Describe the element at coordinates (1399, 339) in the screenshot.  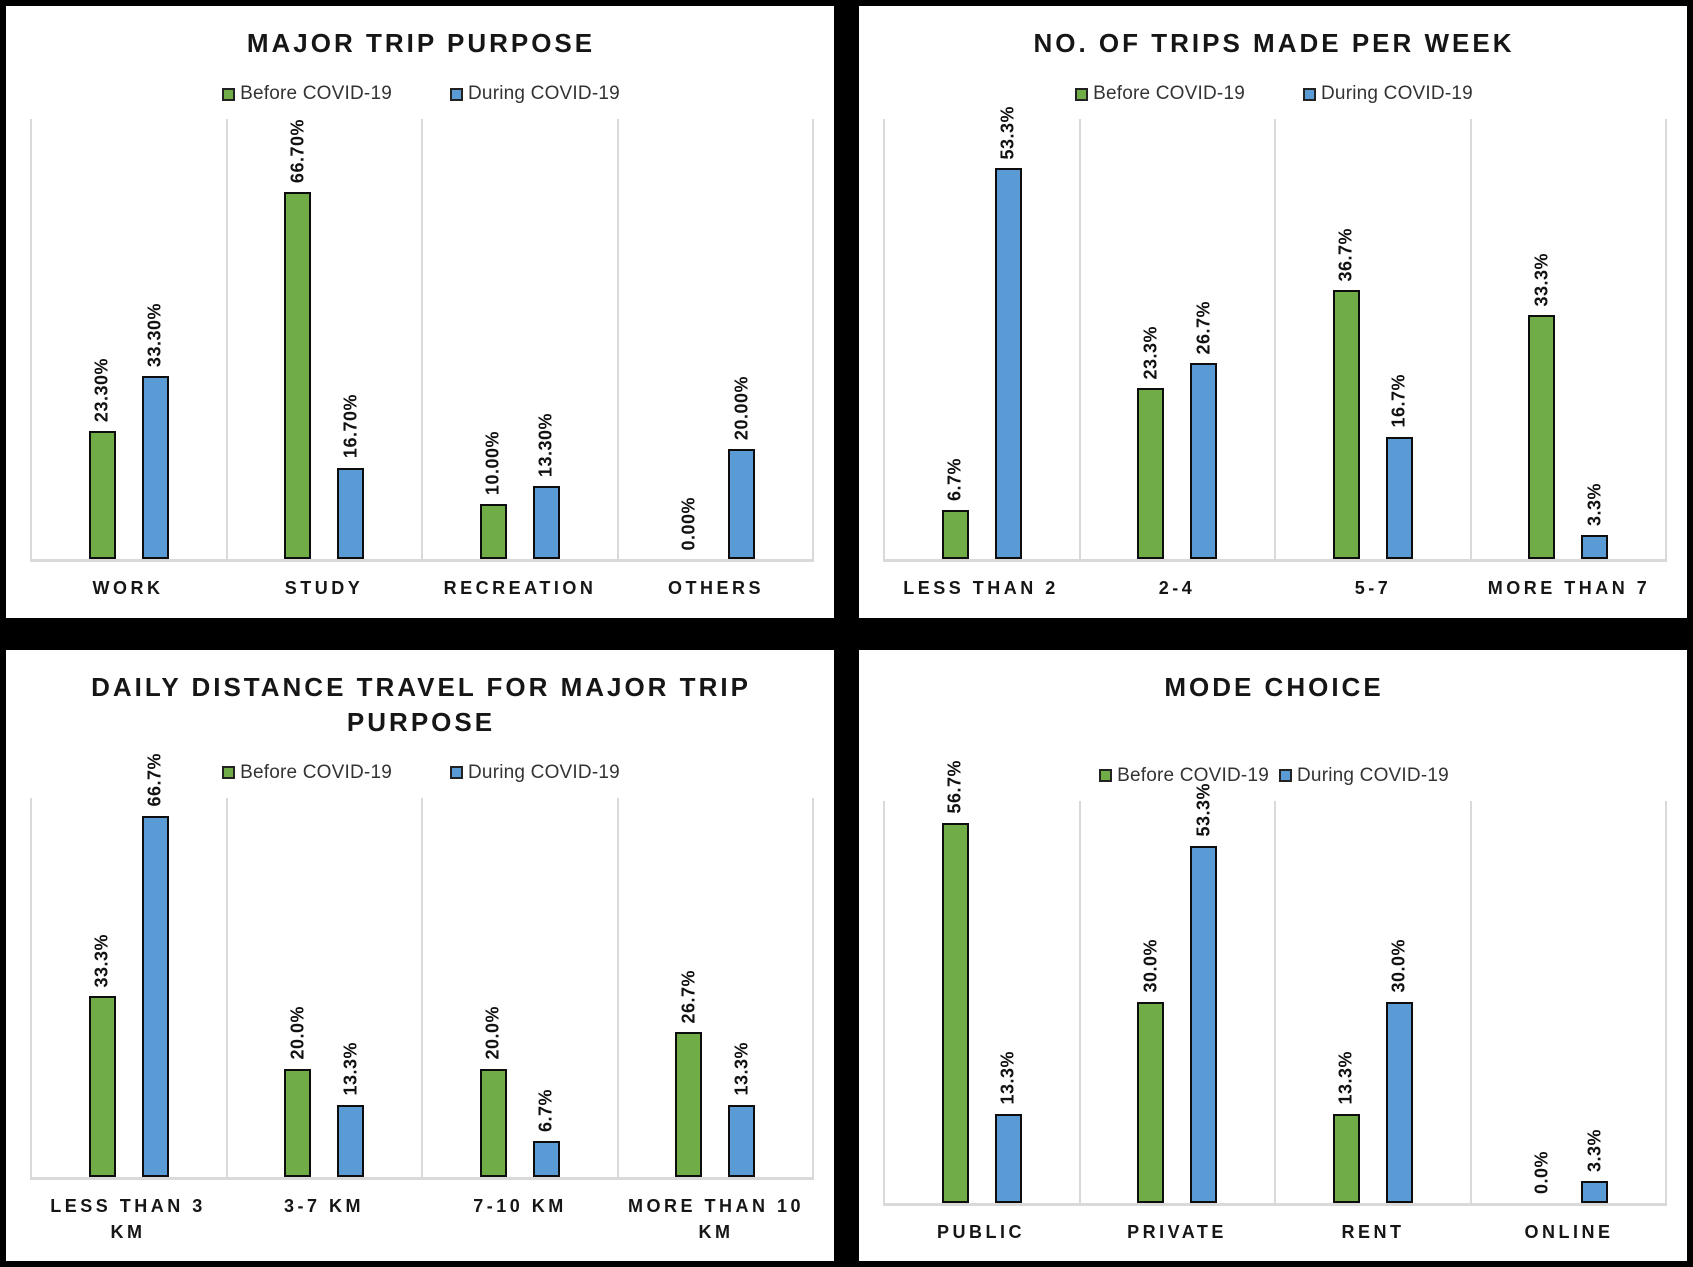
I see `bar-column-during: 16.7%` at that location.